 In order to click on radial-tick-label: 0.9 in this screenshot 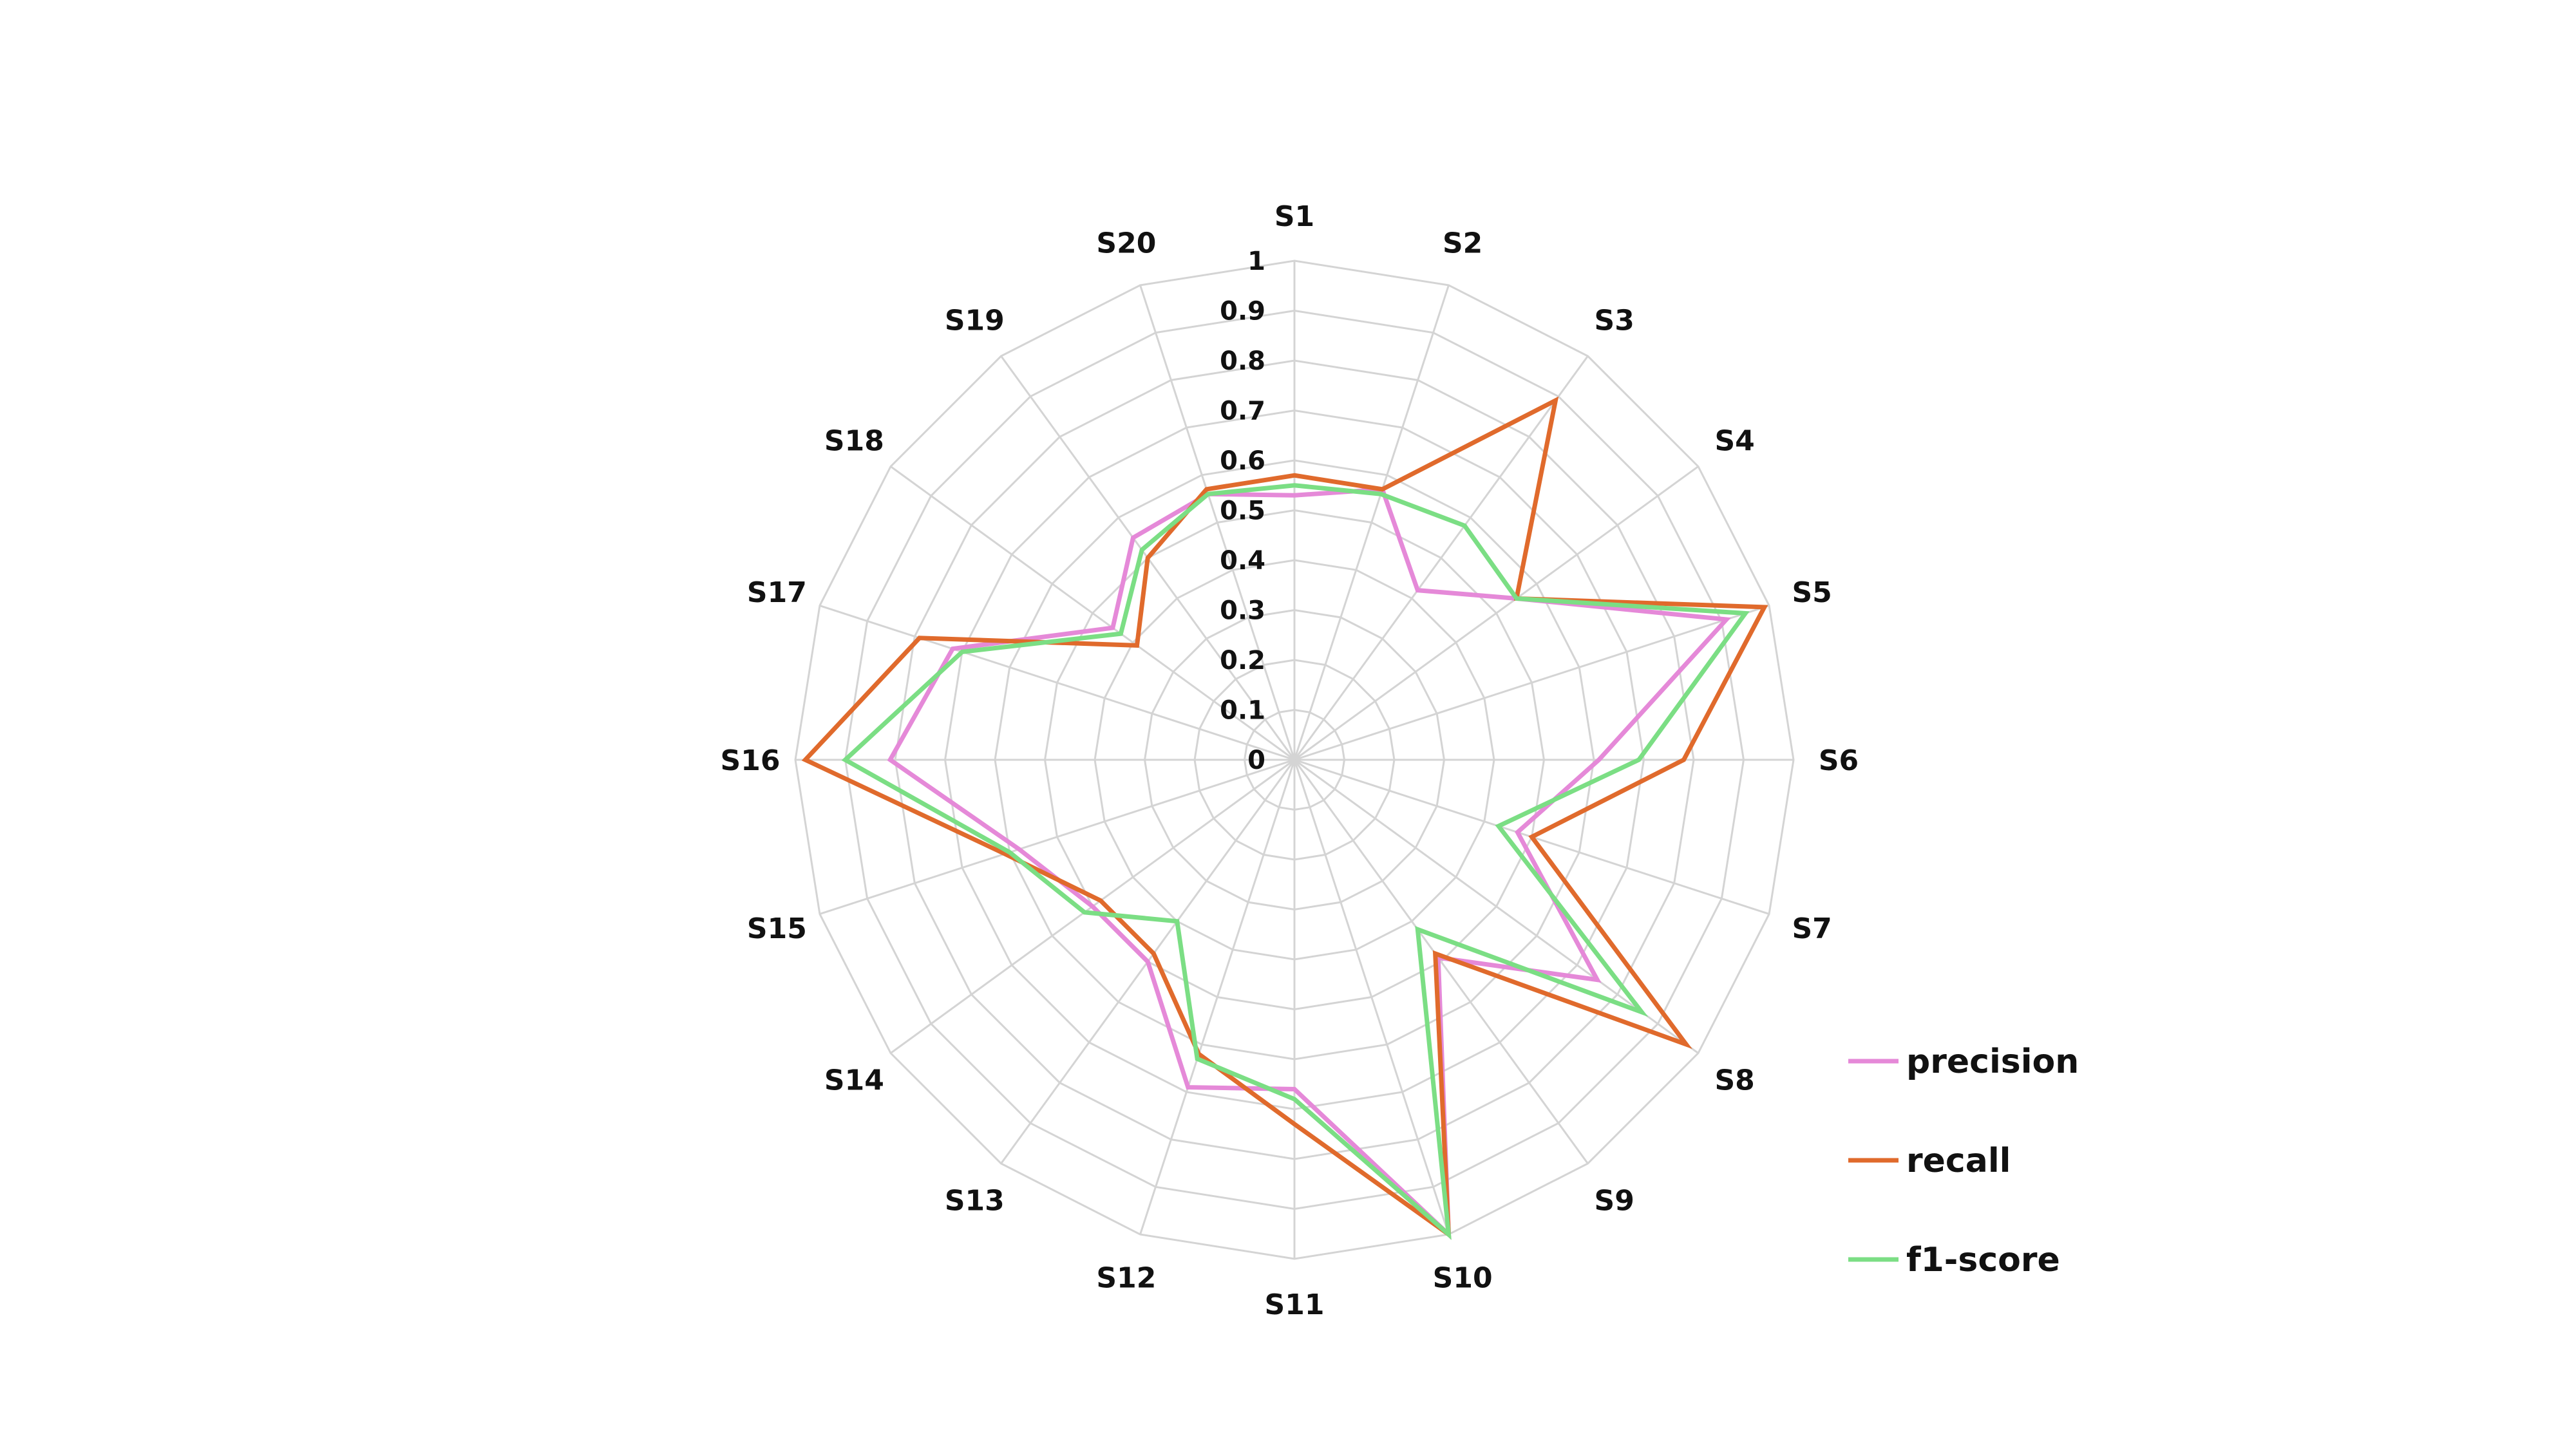, I will do `click(1242, 311)`.